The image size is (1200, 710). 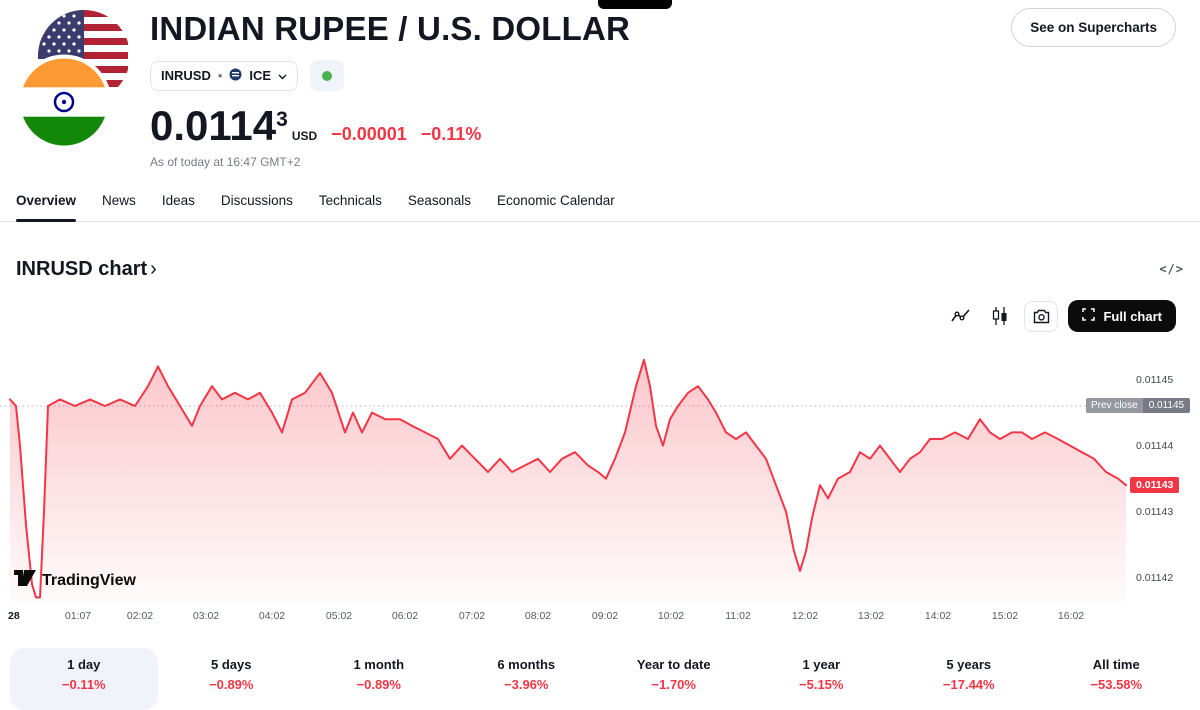 What do you see at coordinates (1132, 316) in the screenshot?
I see `full-chart-label: Full chart` at bounding box center [1132, 316].